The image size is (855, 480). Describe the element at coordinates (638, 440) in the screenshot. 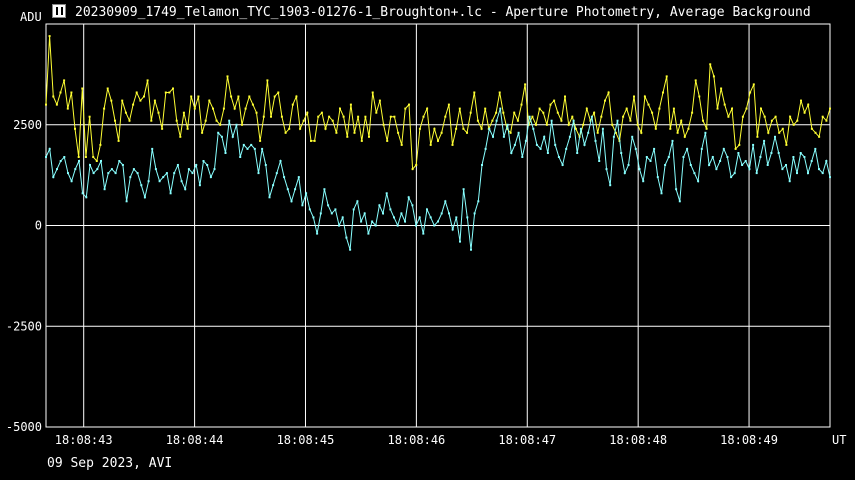

I see `x-tick-label: 18:08:48` at that location.